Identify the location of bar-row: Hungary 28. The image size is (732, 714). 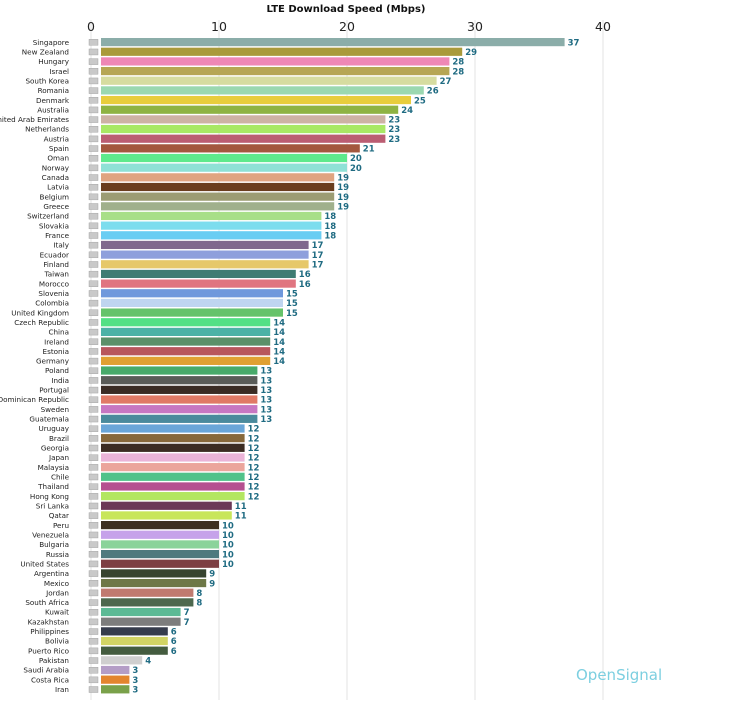
(251, 62).